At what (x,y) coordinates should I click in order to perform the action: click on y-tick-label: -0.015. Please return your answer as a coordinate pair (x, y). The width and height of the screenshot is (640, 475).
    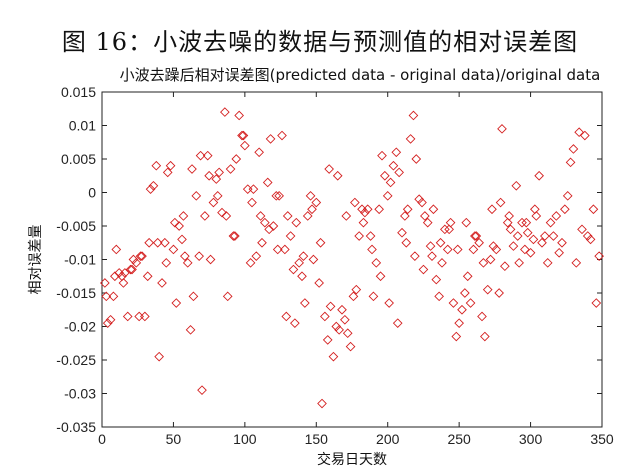
    Looking at the image, I should click on (76, 293).